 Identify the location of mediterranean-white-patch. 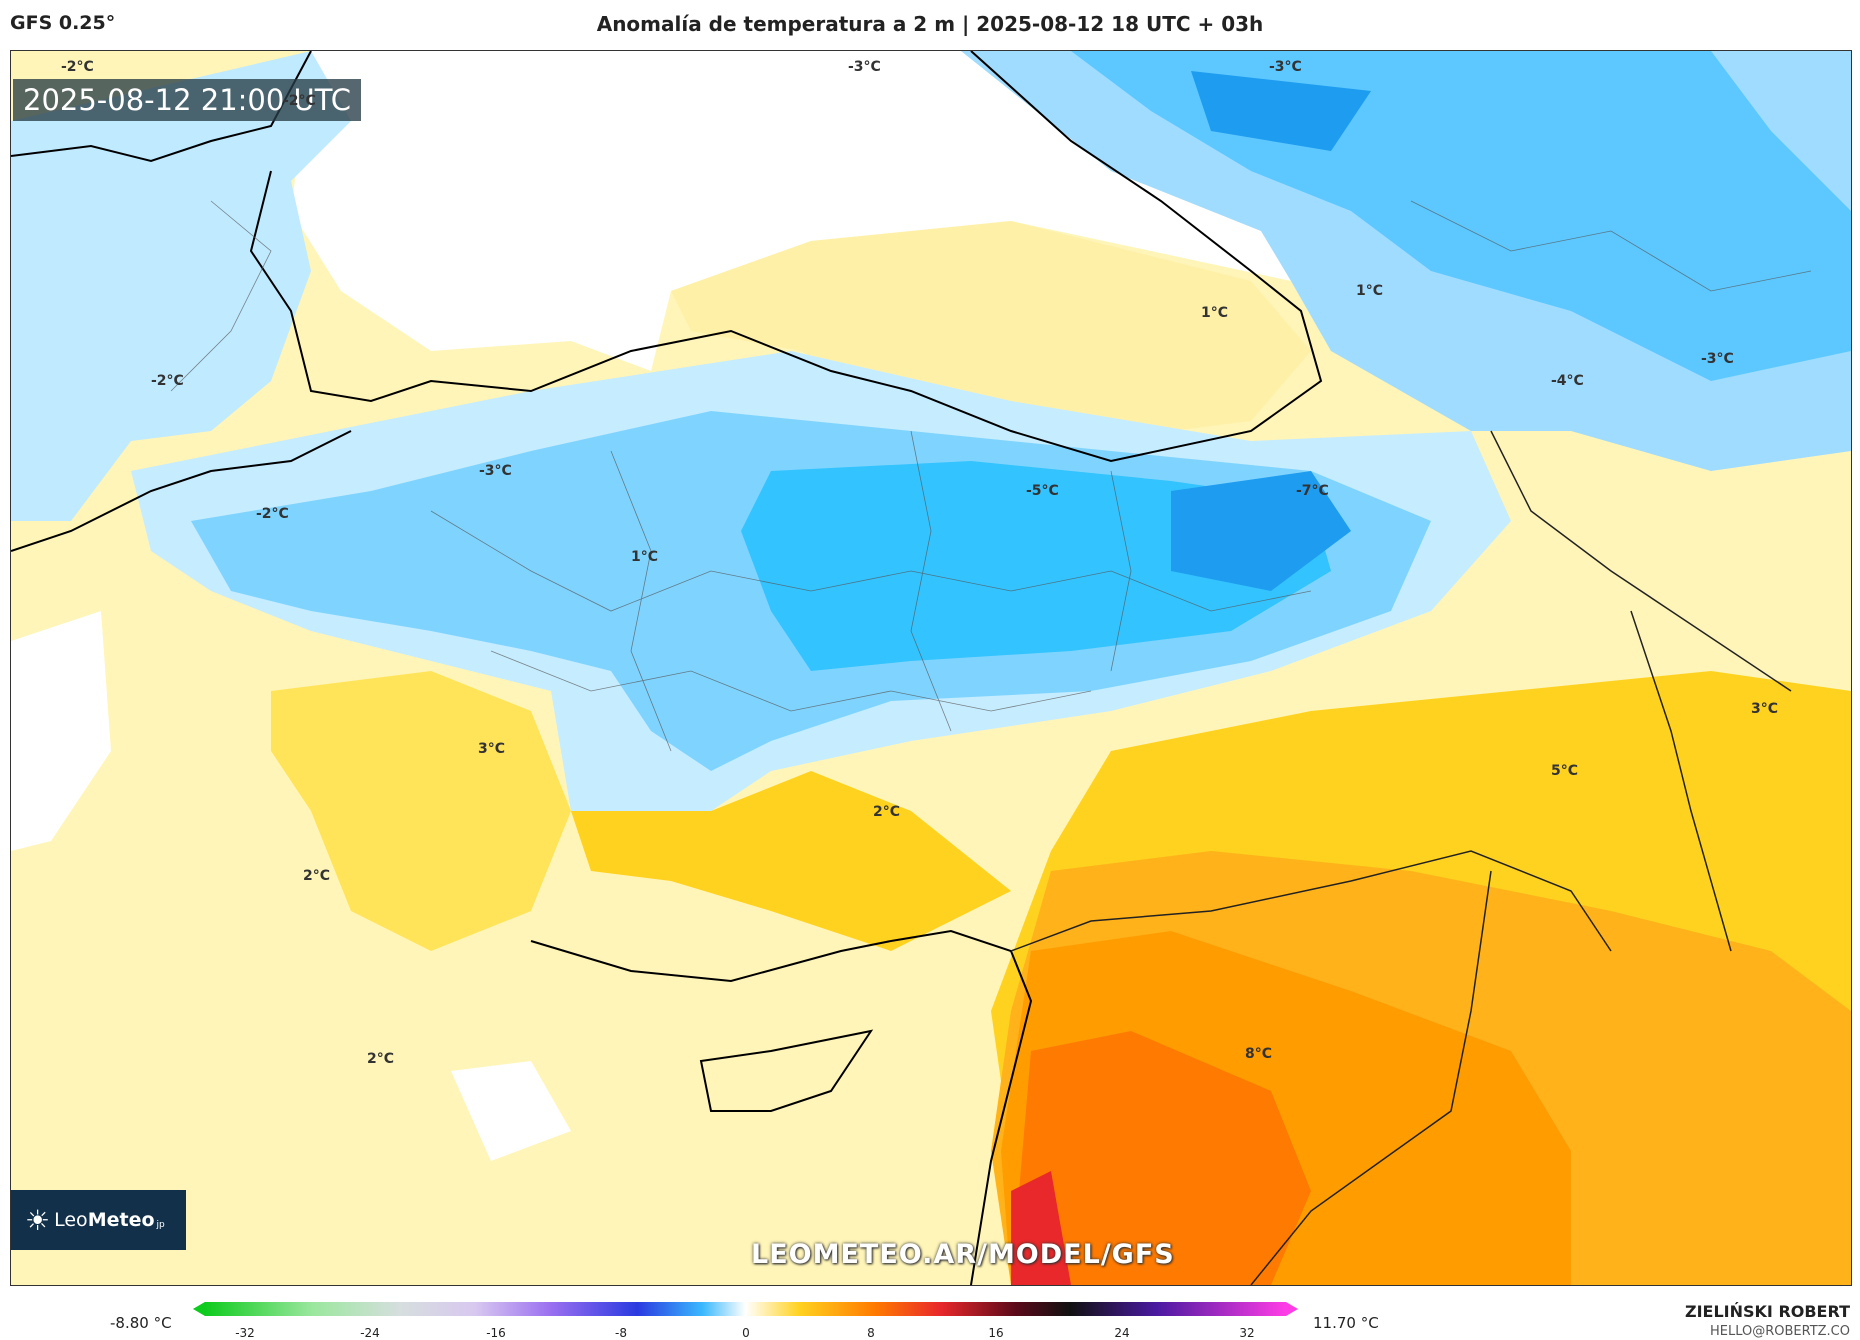
(511, 1111).